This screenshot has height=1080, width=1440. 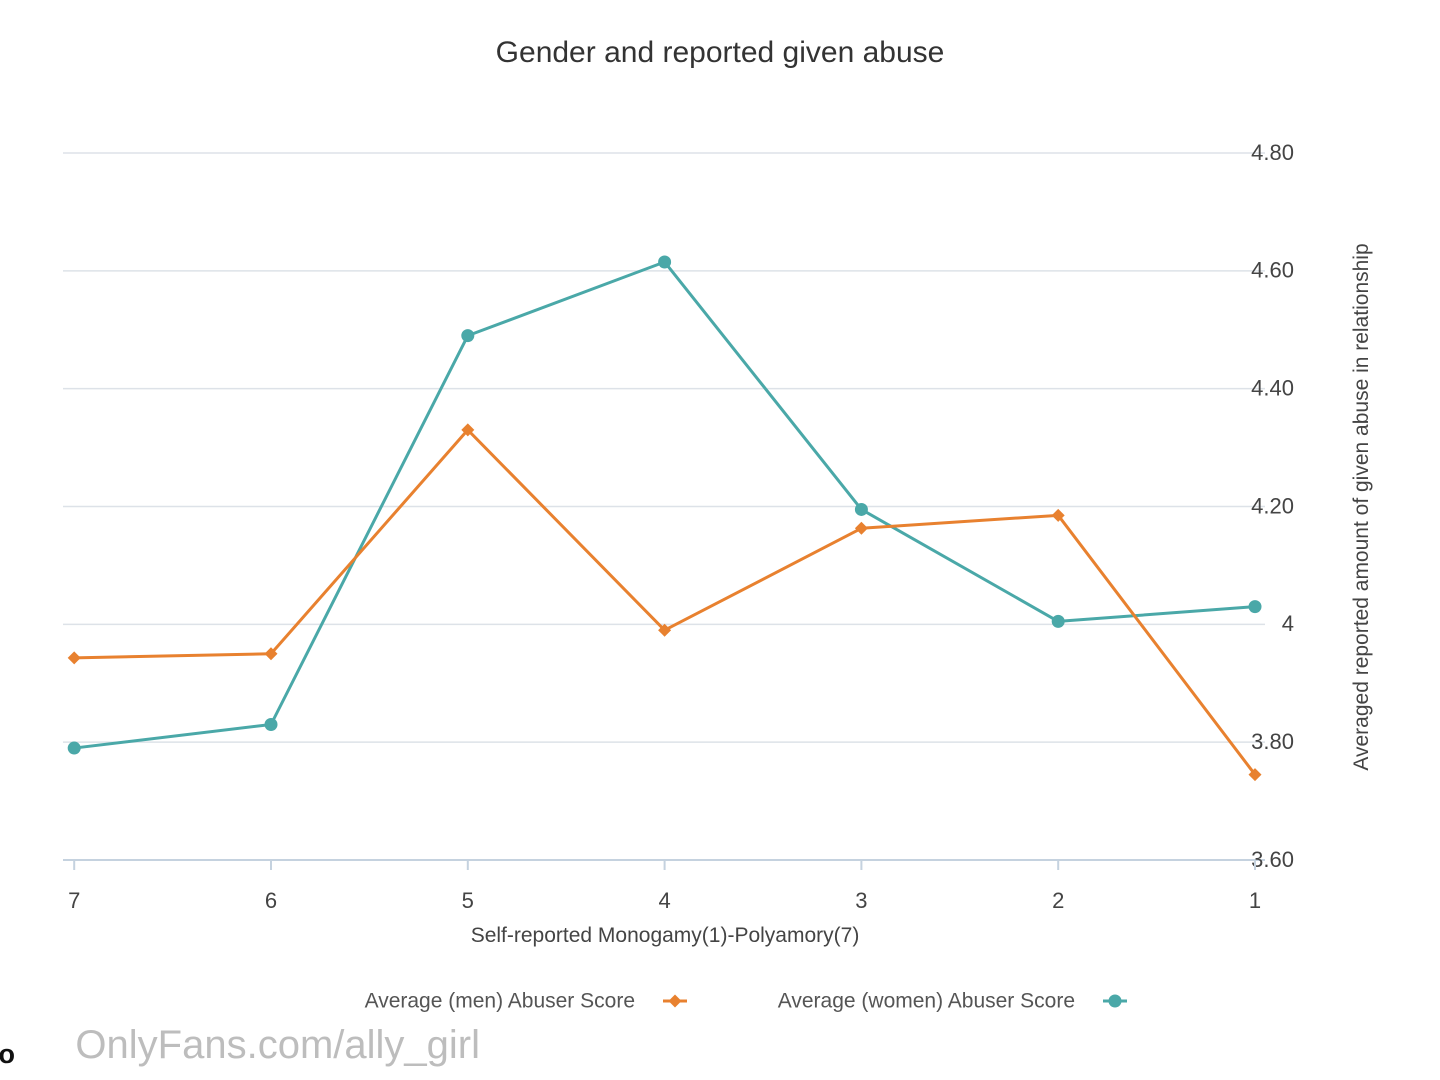 I want to click on legend-marker-women, so click(x=1115, y=1001).